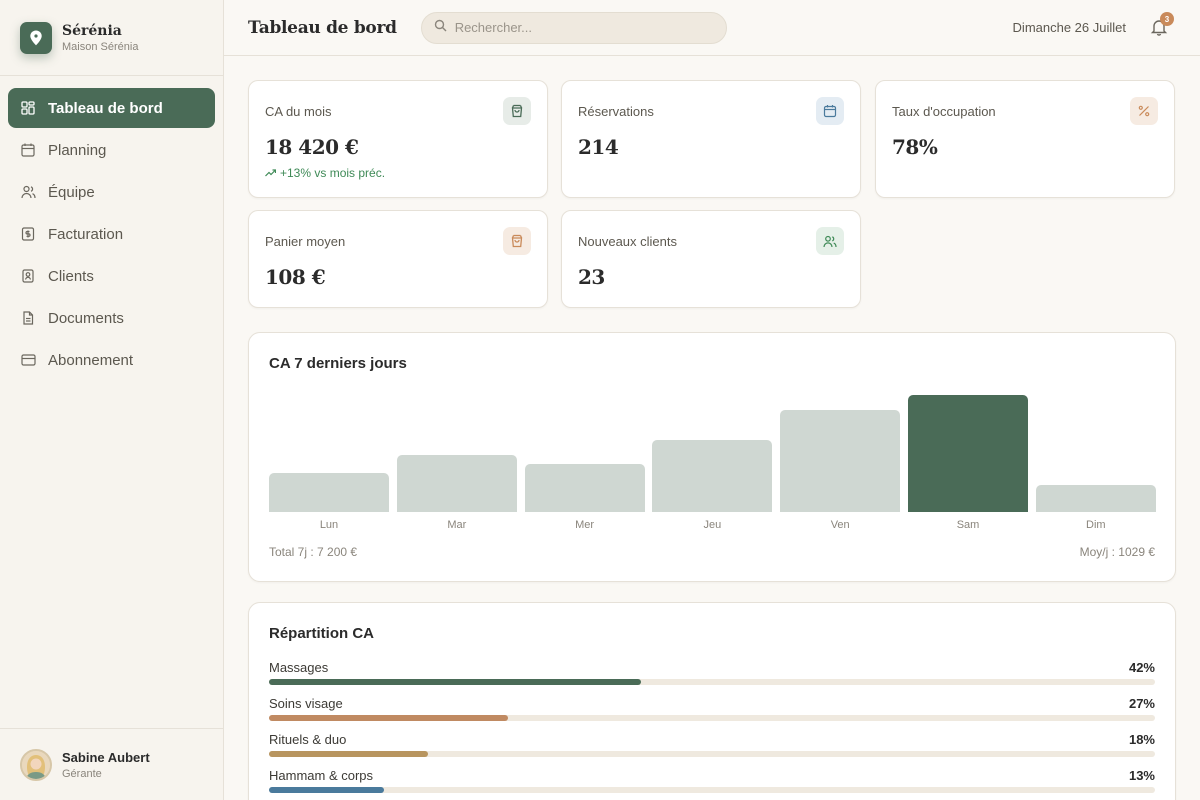  I want to click on search-bar, so click(573, 27).